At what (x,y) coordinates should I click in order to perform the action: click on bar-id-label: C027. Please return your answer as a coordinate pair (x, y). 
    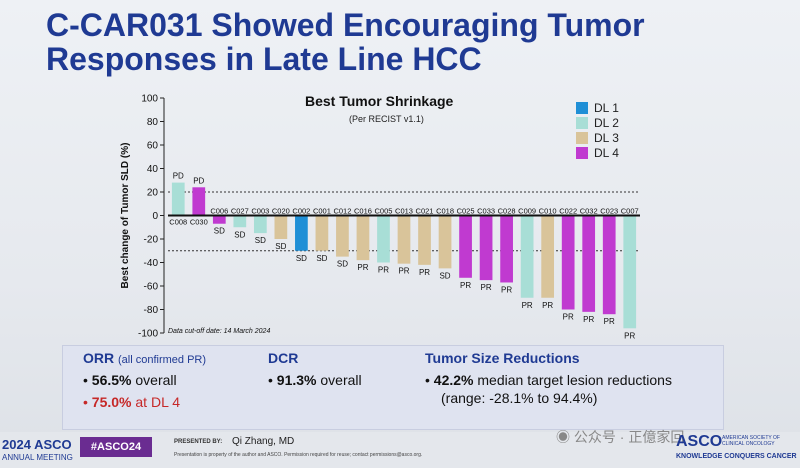
    Looking at the image, I should click on (240, 211).